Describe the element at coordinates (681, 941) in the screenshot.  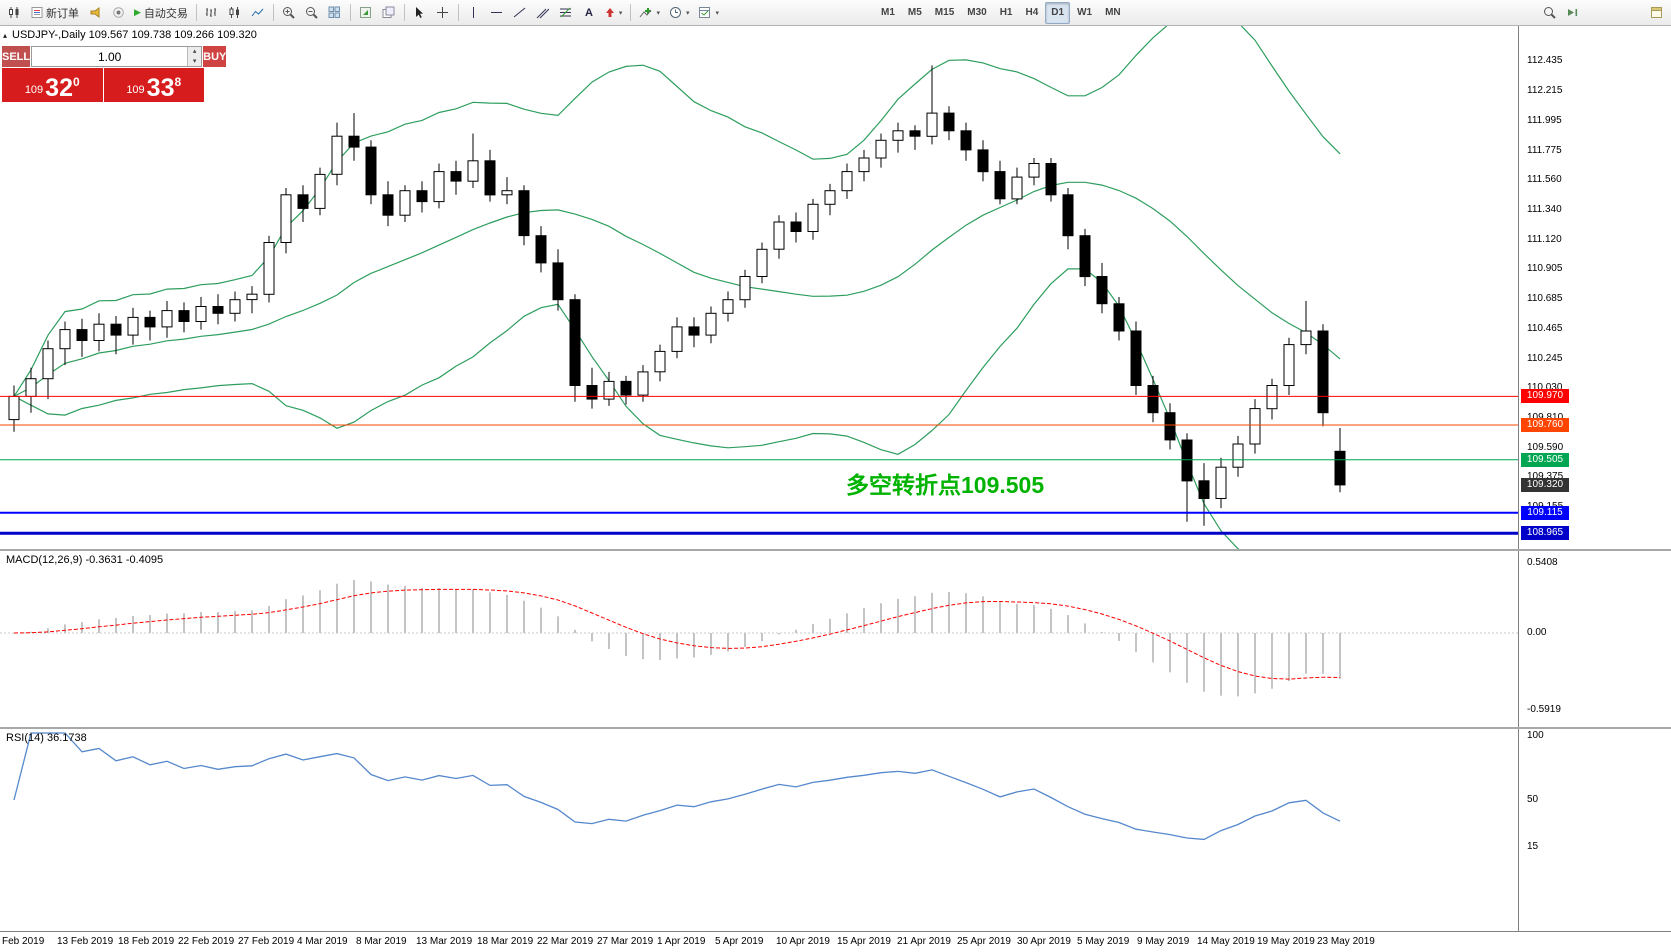
I see `date-label: 1 Apr 2019` at that location.